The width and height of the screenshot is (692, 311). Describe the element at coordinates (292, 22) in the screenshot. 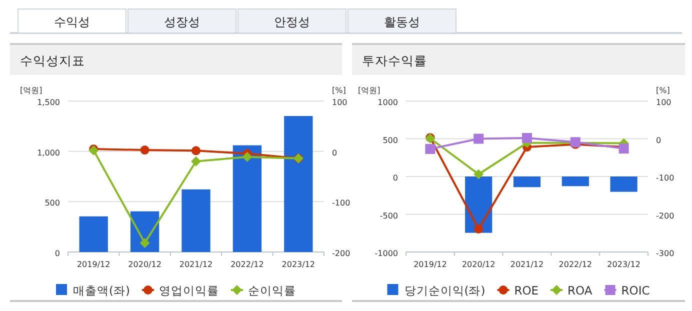

I see `text: 안정성` at that location.